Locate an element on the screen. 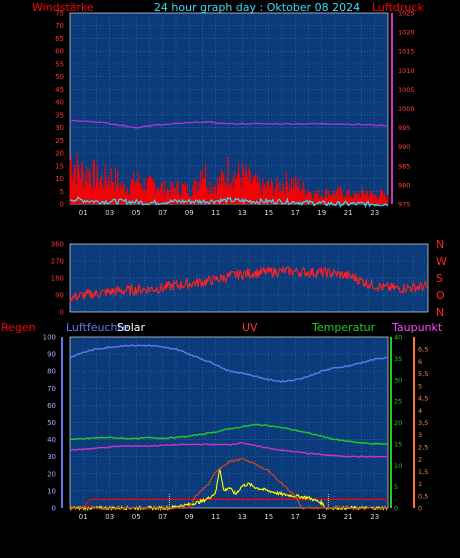 The width and height of the screenshot is (460, 558). env-x-tick: 19 is located at coordinates (321, 517).